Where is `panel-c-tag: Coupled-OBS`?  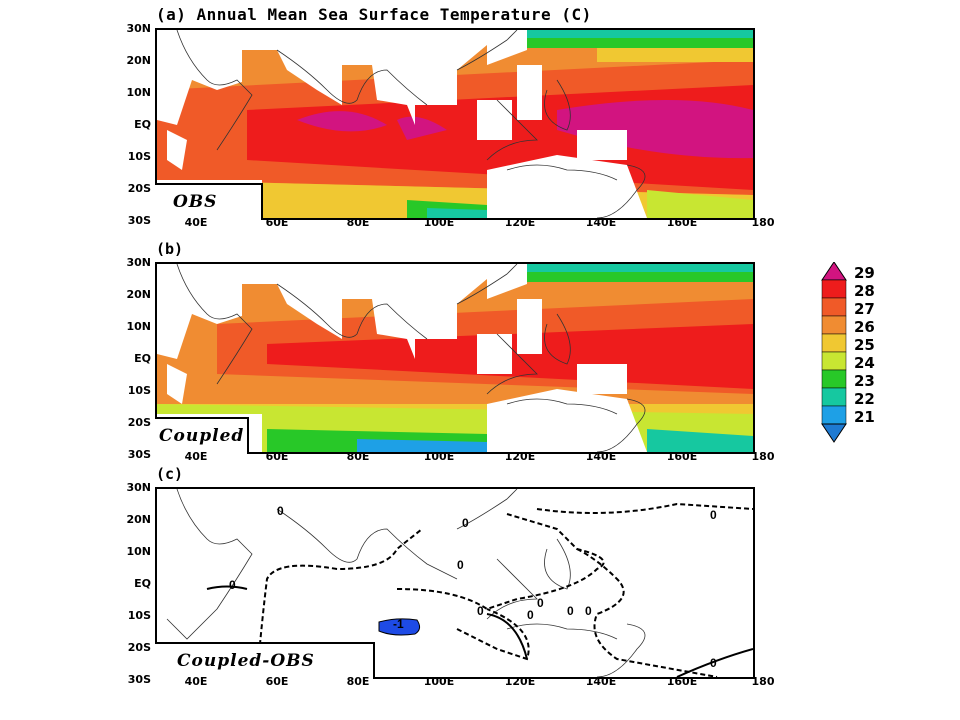
panel-c-tag: Coupled-OBS is located at coordinates (265, 660).